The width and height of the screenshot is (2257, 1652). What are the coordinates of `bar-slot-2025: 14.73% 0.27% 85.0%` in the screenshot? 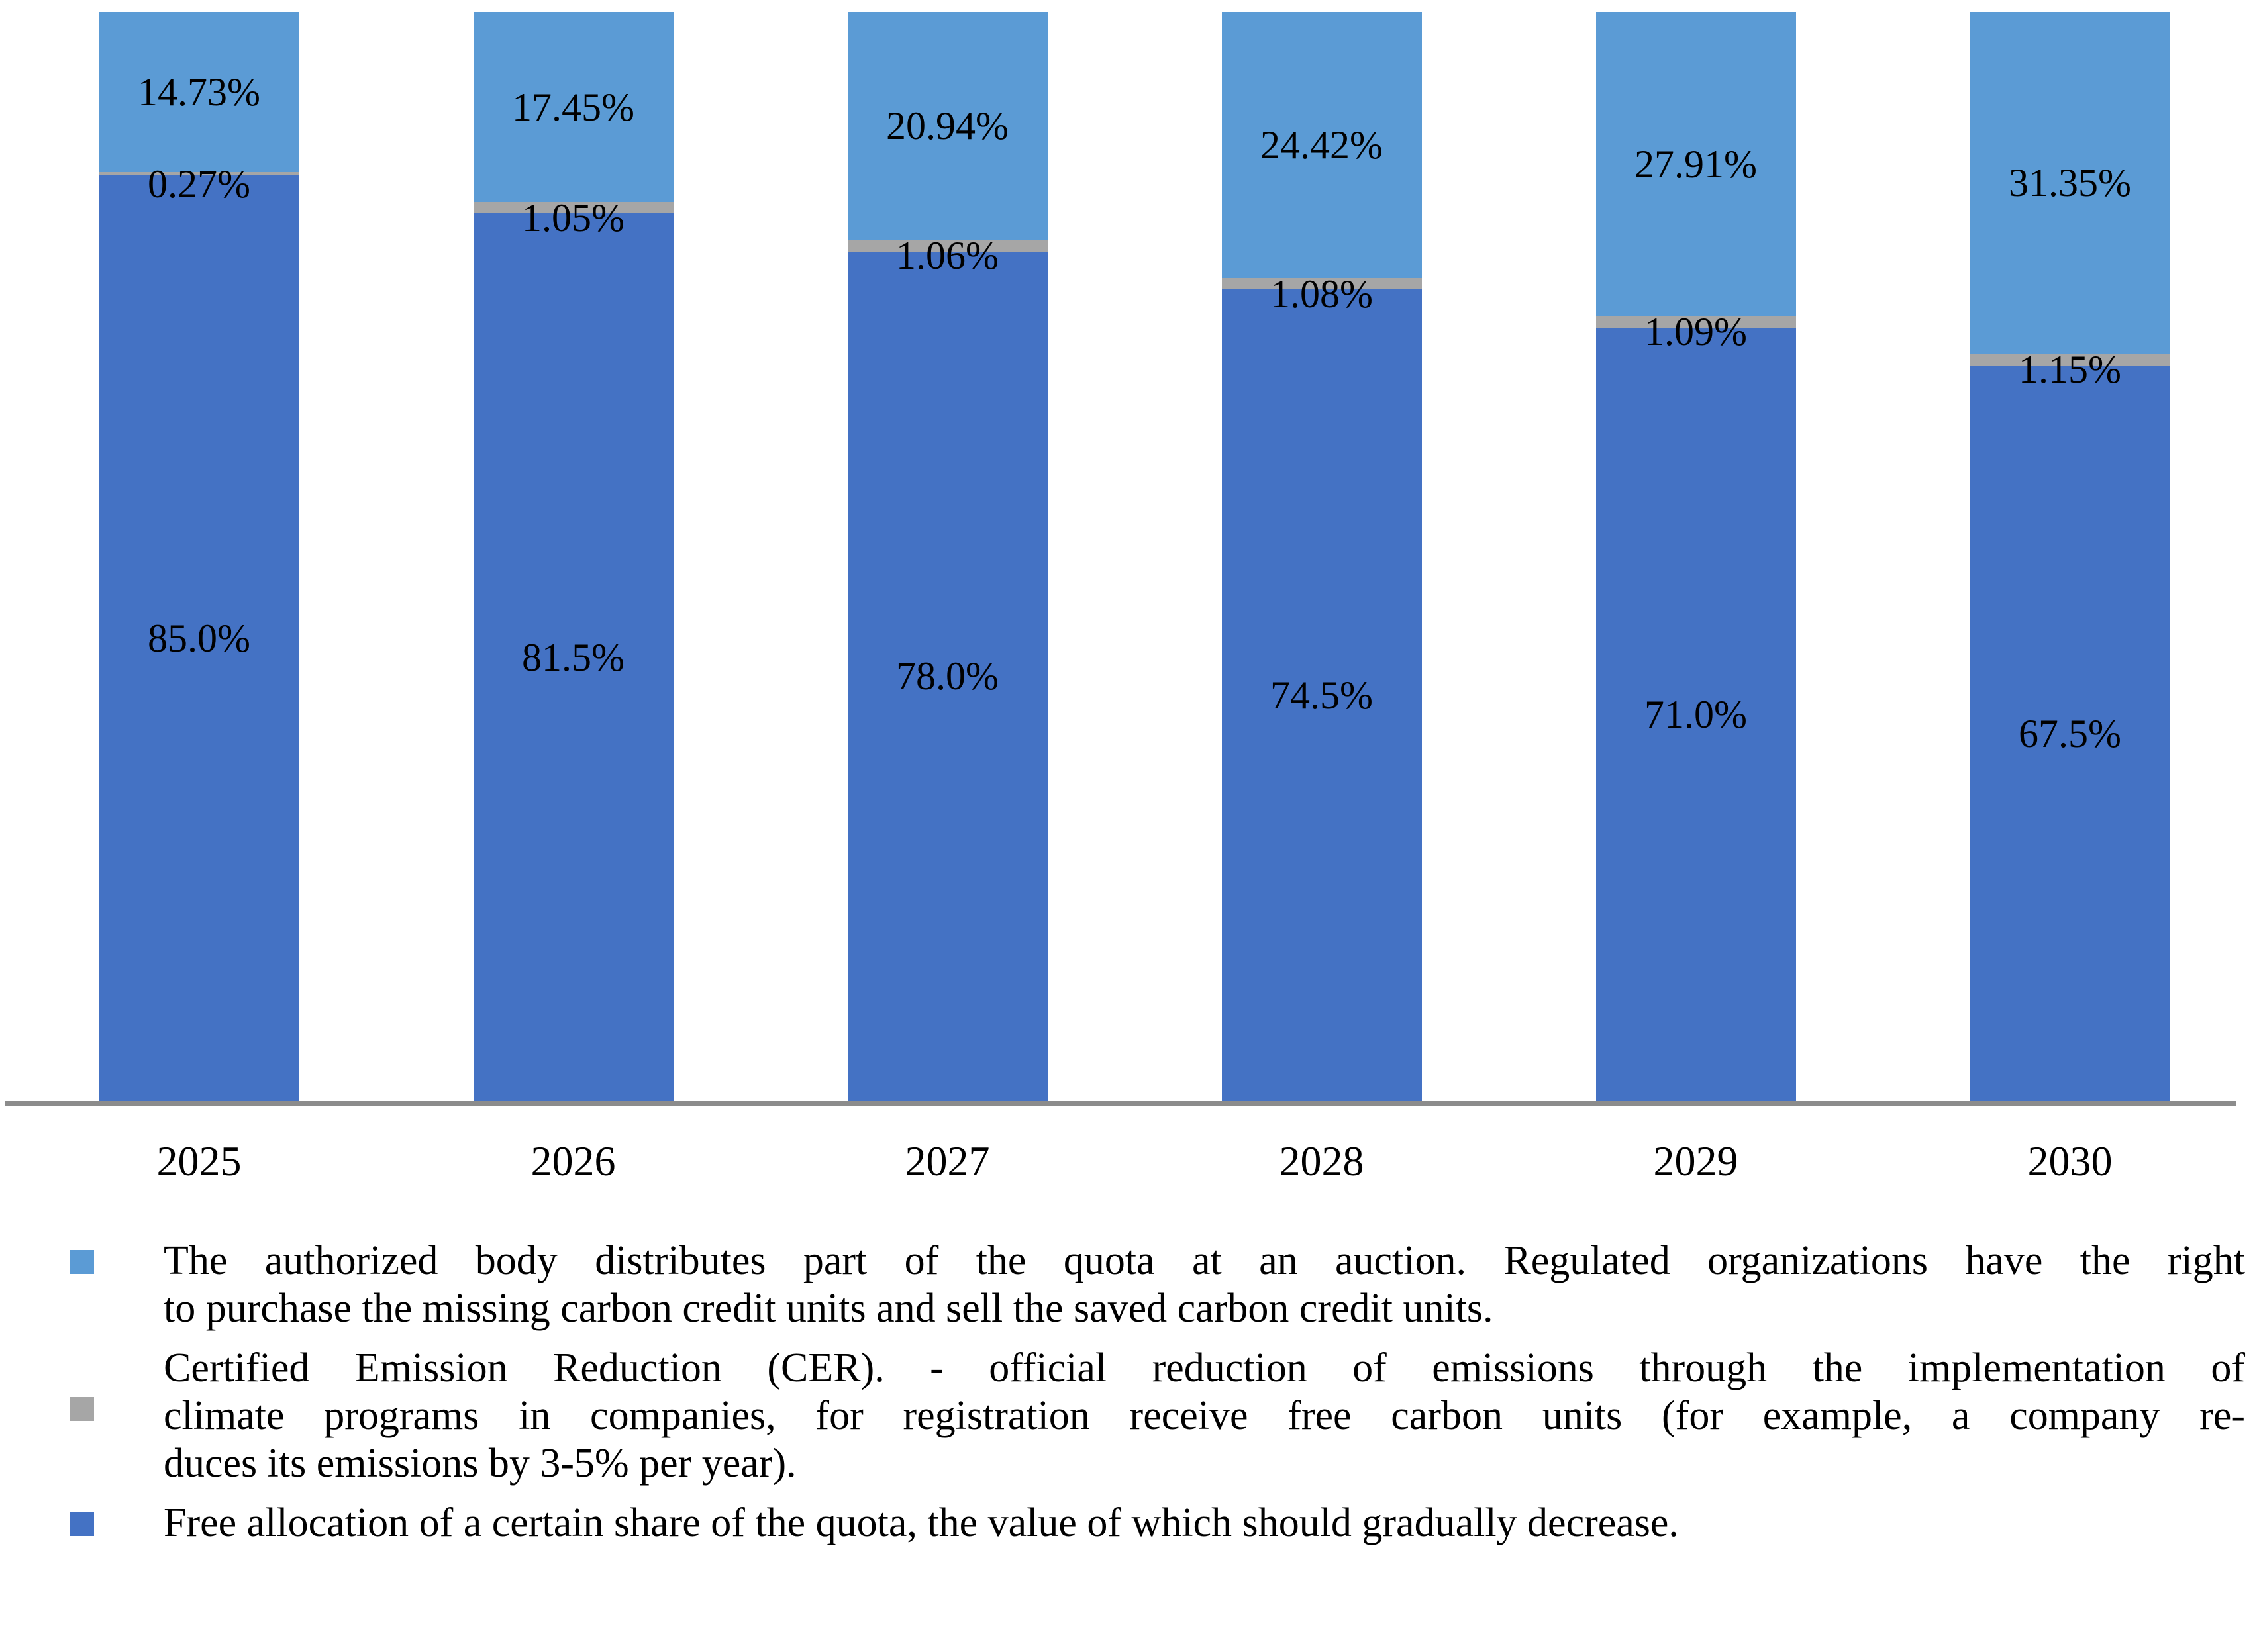 It's located at (199, 556).